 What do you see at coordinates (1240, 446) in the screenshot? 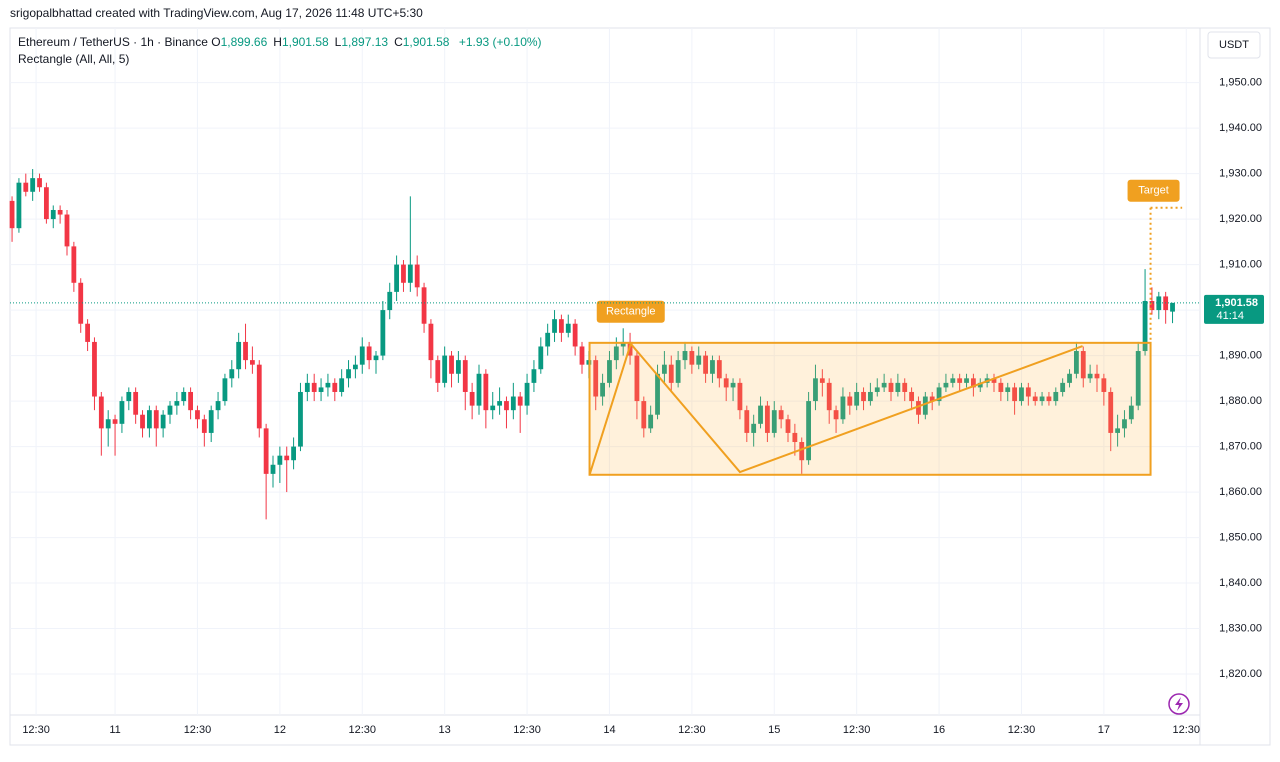
I see `y-tick-label: 1,870.00` at bounding box center [1240, 446].